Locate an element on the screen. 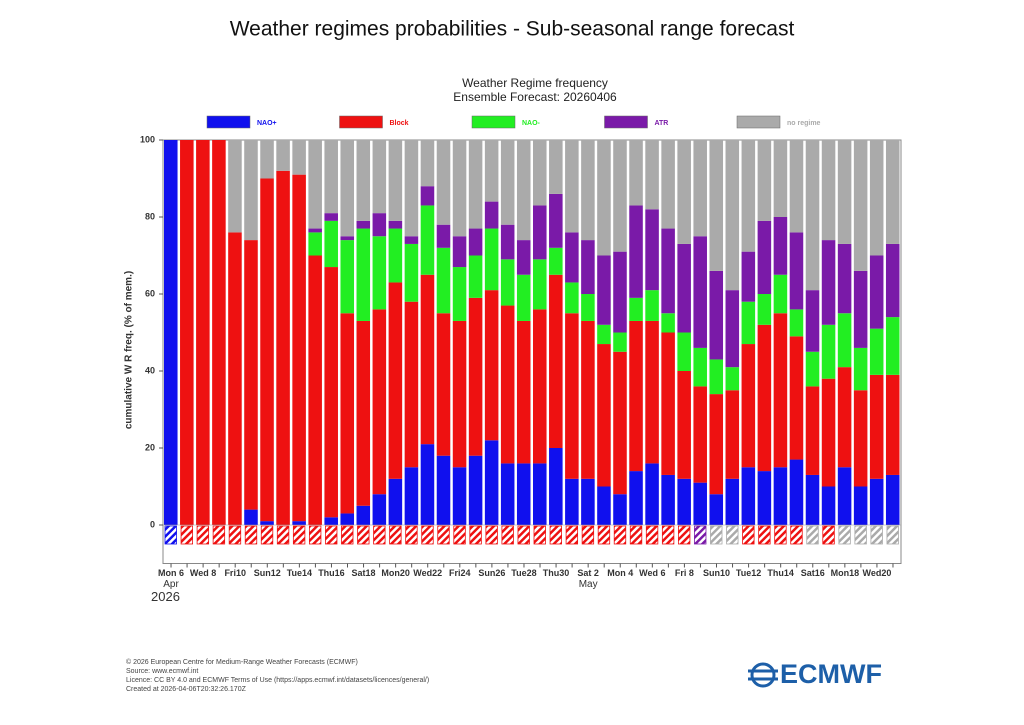 The width and height of the screenshot is (1024, 725). x-tick-label: Sun26 is located at coordinates (491, 573).